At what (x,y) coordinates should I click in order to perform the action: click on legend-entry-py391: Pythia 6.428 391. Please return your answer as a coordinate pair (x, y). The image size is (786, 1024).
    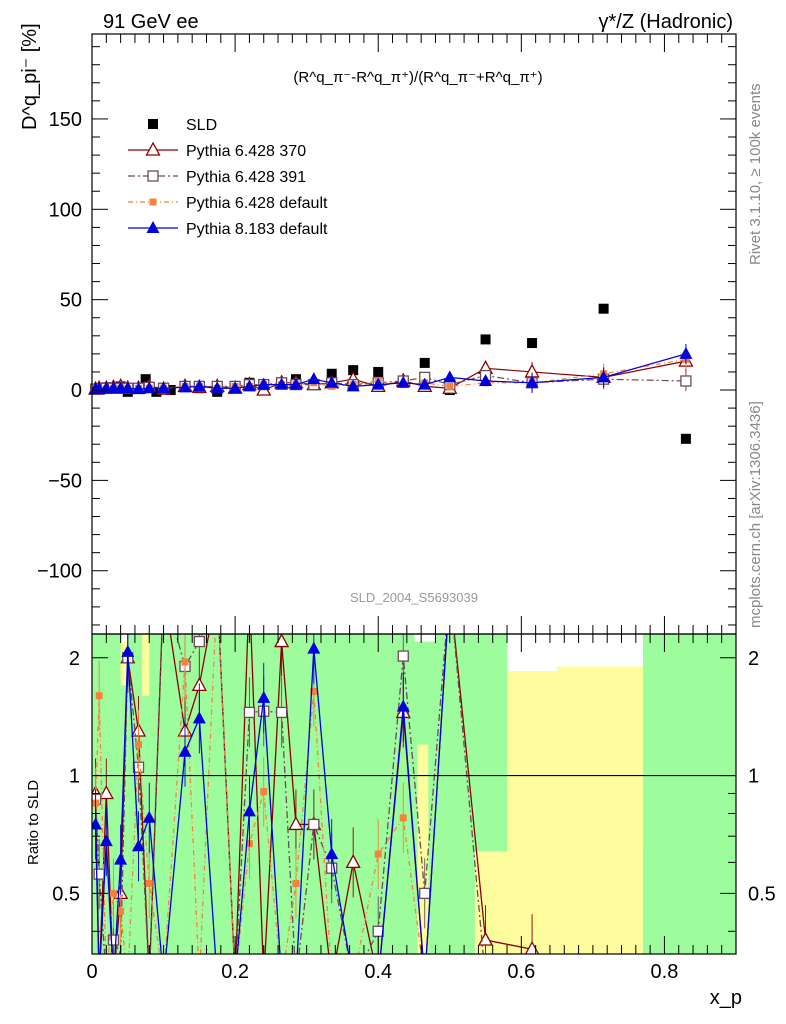
    Looking at the image, I should click on (217, 177).